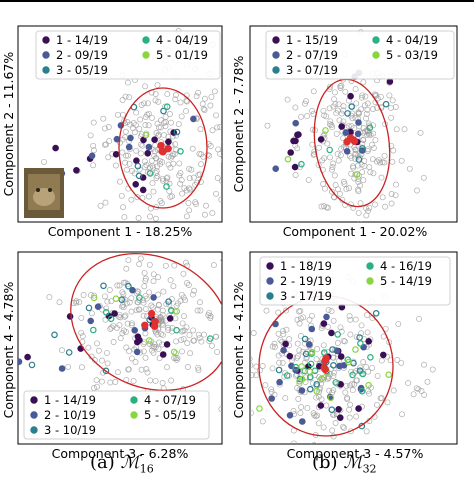 This screenshot has height=497, width=474. What do you see at coordinates (82, 55) in the screenshot?
I see `legend-label-2: 2 - 09/19` at bounding box center [82, 55].